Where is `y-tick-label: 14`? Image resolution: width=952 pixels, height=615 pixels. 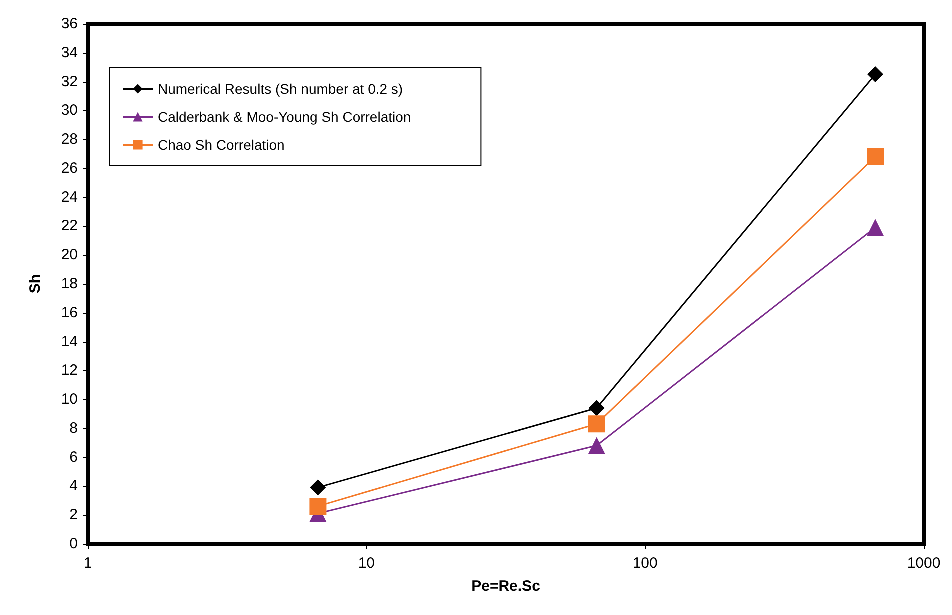 y-tick-label: 14 is located at coordinates (69, 341).